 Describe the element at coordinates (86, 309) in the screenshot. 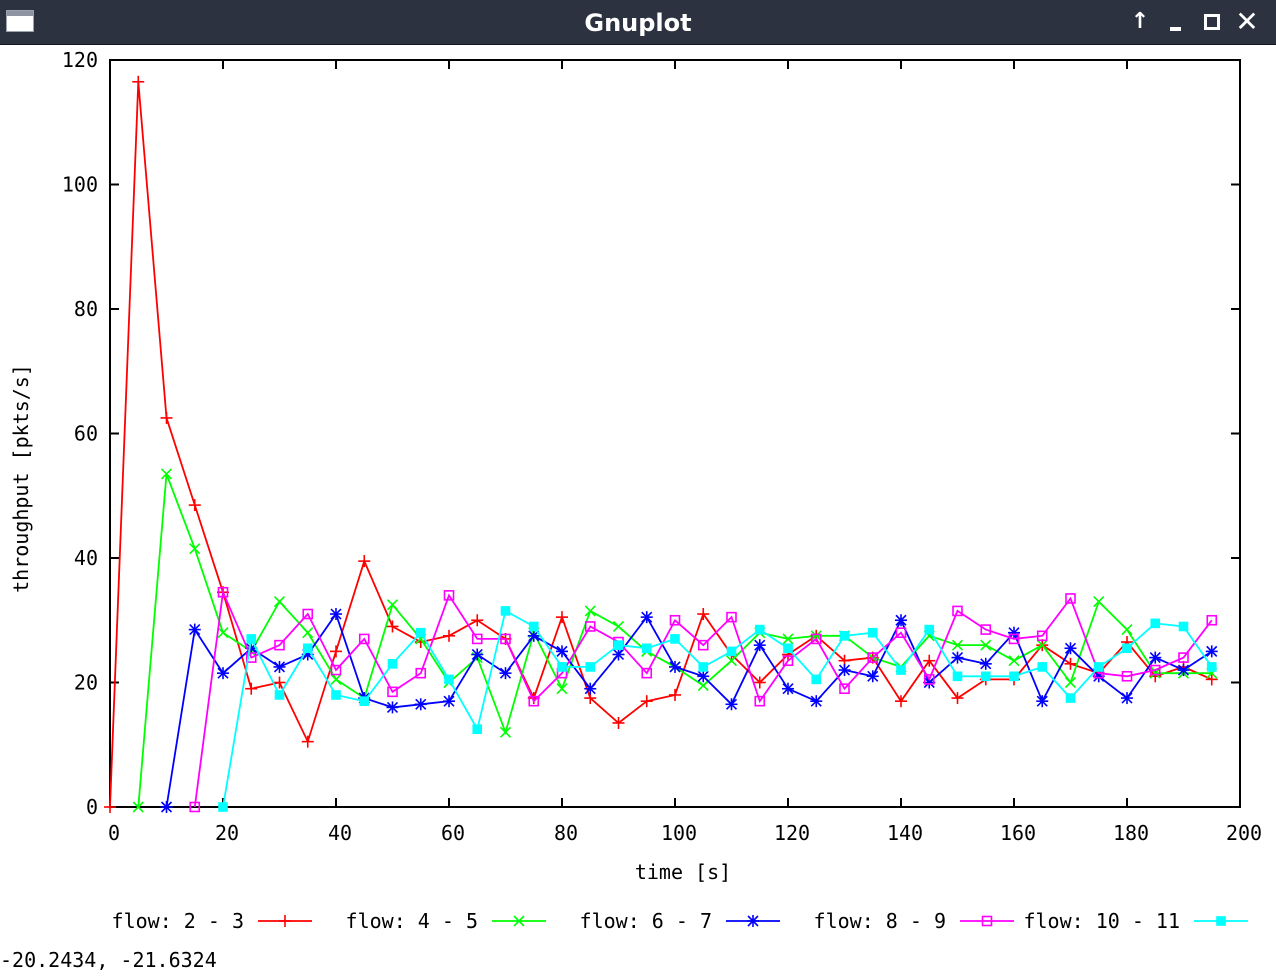

I see `y-tick-label: 80` at that location.